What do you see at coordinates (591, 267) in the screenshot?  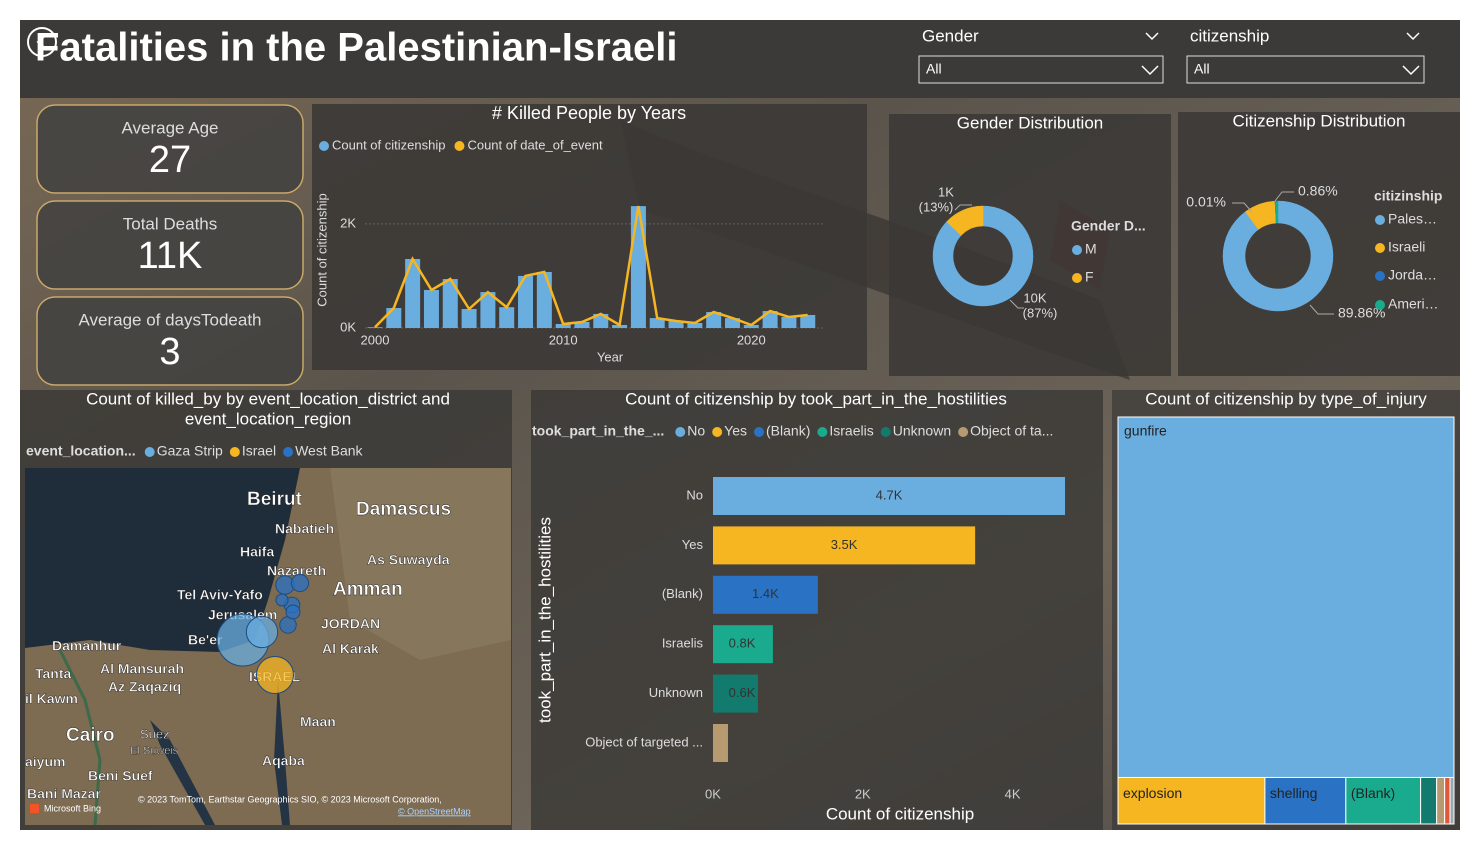 I see `line` at bounding box center [591, 267].